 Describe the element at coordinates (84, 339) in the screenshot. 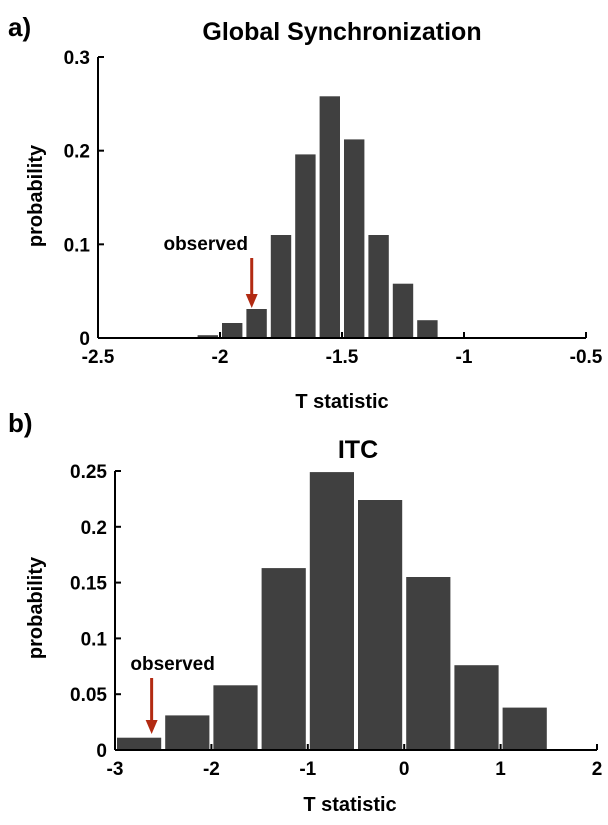

I see `y-tick-label-a-0: 0` at that location.